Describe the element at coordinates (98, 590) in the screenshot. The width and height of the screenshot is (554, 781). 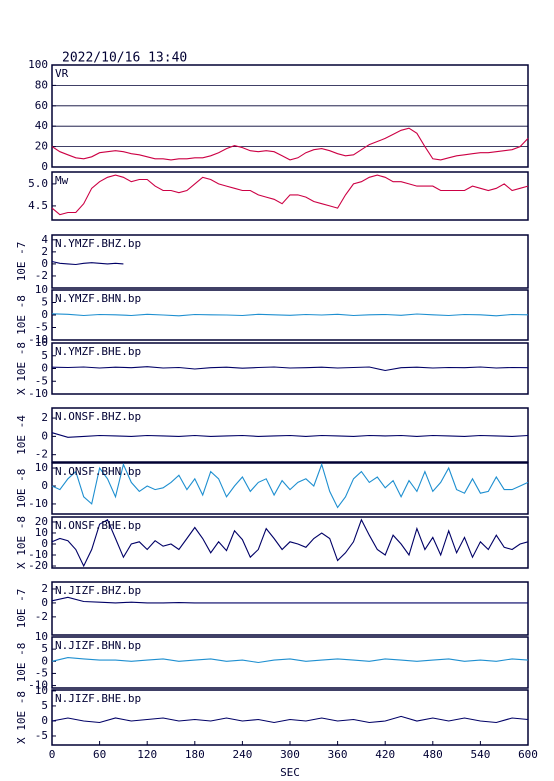
I see `panel-title: N.JIZF.BHZ.bp` at that location.